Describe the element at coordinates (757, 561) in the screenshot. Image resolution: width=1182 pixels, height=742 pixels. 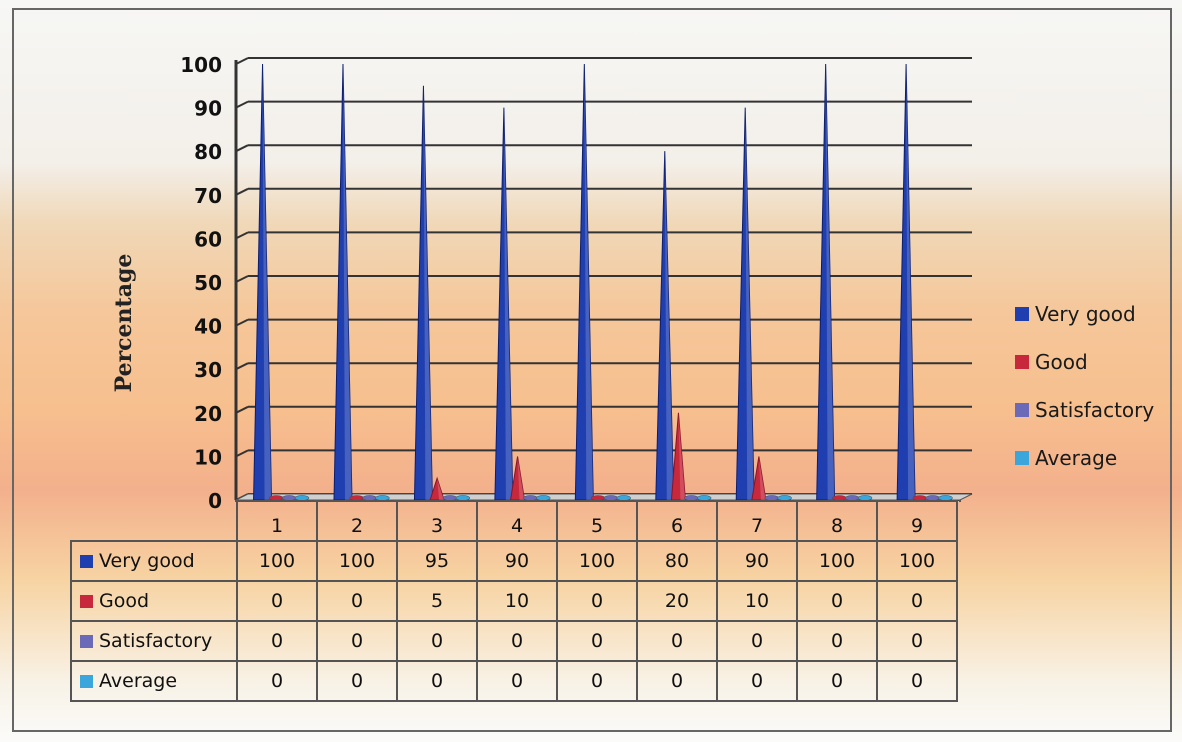
I see `table-cell: 90` at that location.